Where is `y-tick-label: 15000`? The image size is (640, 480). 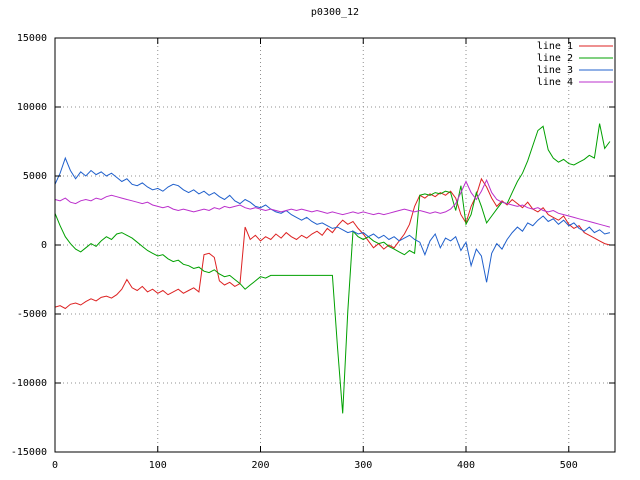
y-tick-label: 15000 is located at coordinates (32, 38).